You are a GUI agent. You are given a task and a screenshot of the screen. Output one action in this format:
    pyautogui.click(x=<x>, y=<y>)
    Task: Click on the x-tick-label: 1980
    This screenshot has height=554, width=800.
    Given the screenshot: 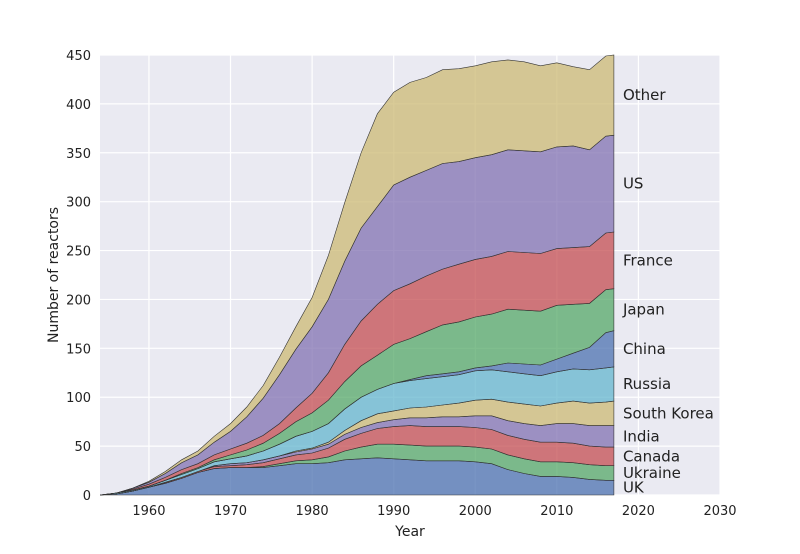 What is the action you would take?
    pyautogui.click(x=312, y=511)
    